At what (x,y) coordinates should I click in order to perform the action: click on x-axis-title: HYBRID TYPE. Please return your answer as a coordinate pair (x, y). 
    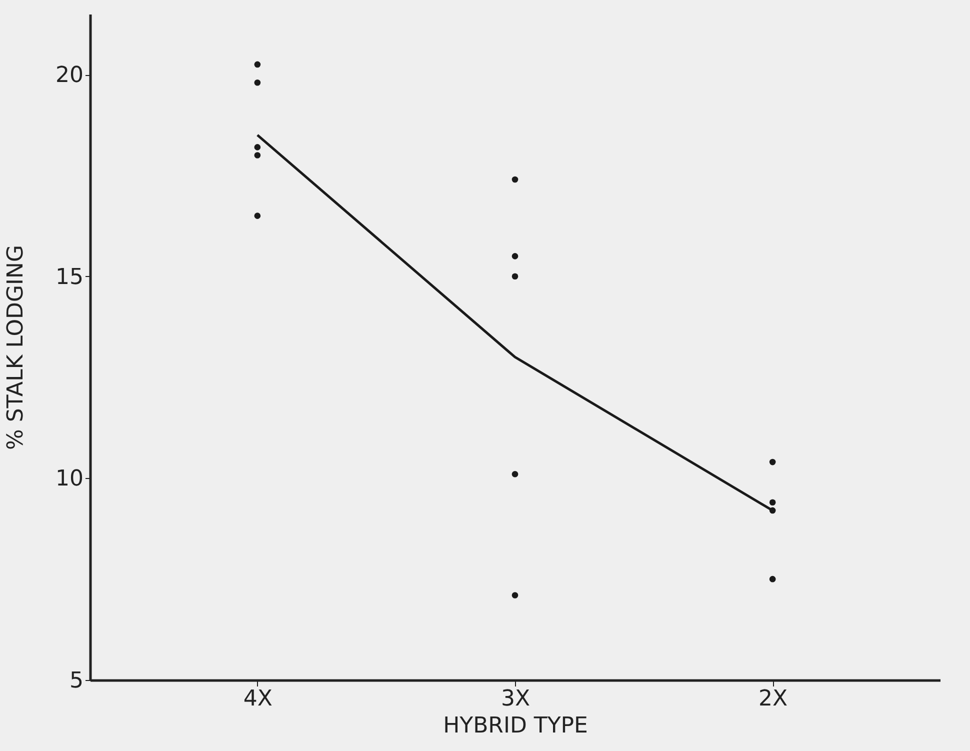
    Looking at the image, I should click on (515, 726).